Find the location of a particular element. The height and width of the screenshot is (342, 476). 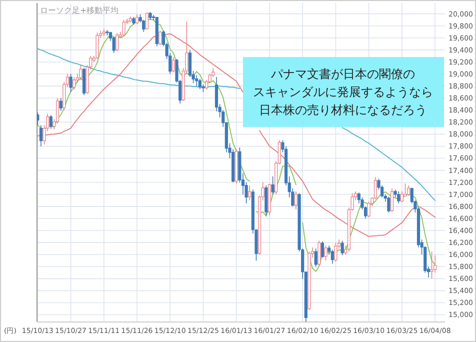

annotation: 日本株の売り材料になるだろう is located at coordinates (343, 110).